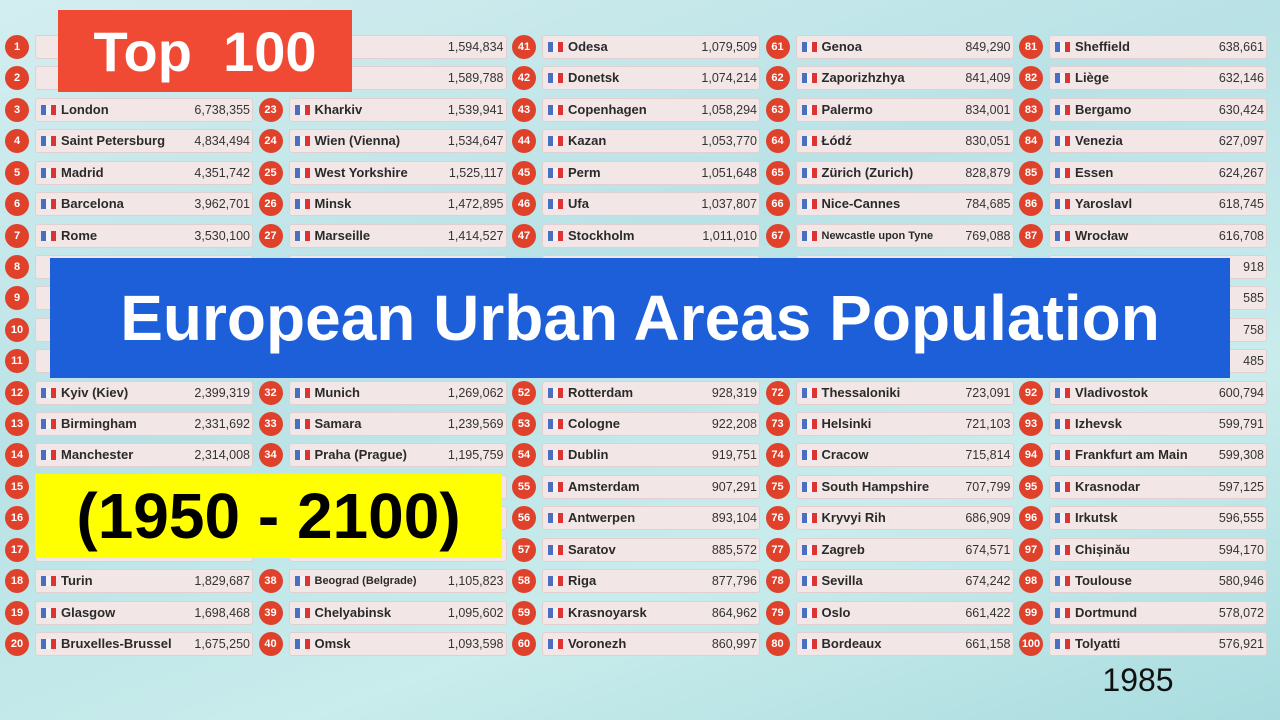 The image size is (1280, 720). I want to click on population: 1,011,010, so click(729, 235).